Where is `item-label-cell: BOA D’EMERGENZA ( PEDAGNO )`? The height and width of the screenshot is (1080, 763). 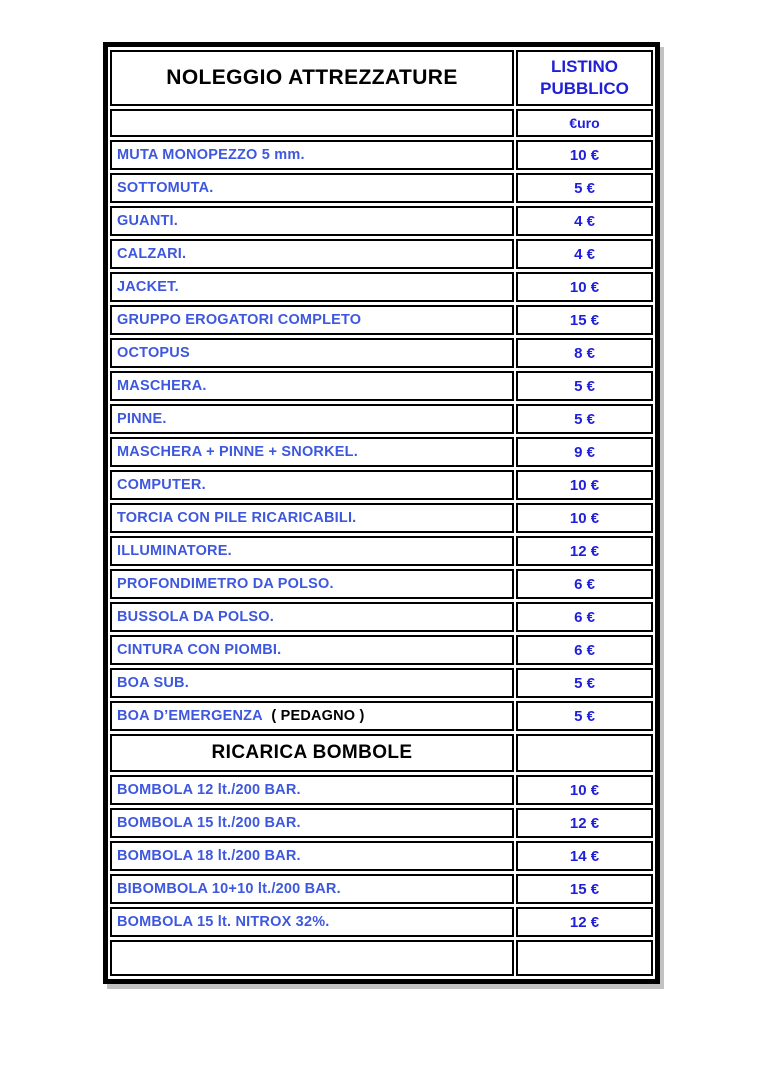
item-label-cell: BOA D’EMERGENZA ( PEDAGNO ) is located at coordinates (312, 716).